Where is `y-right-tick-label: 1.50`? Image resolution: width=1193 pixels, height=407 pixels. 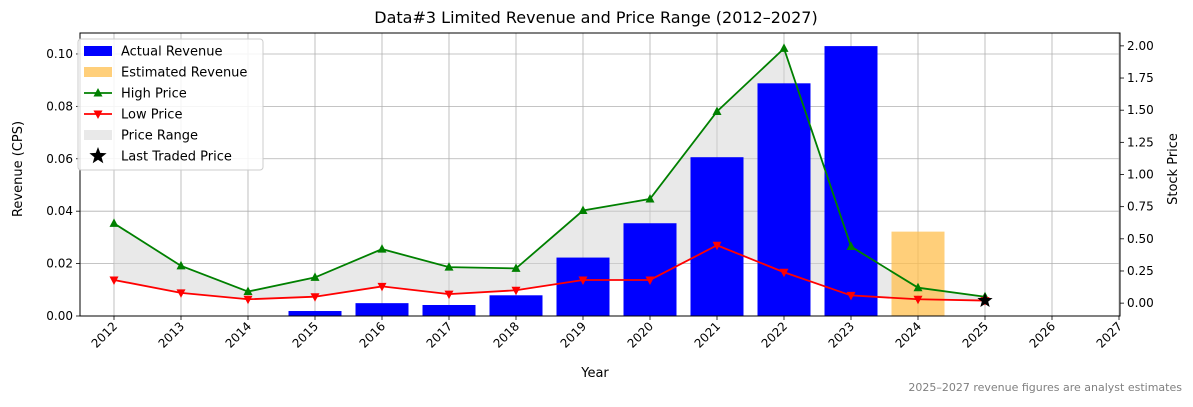 y-right-tick-label: 1.50 is located at coordinates (1140, 110).